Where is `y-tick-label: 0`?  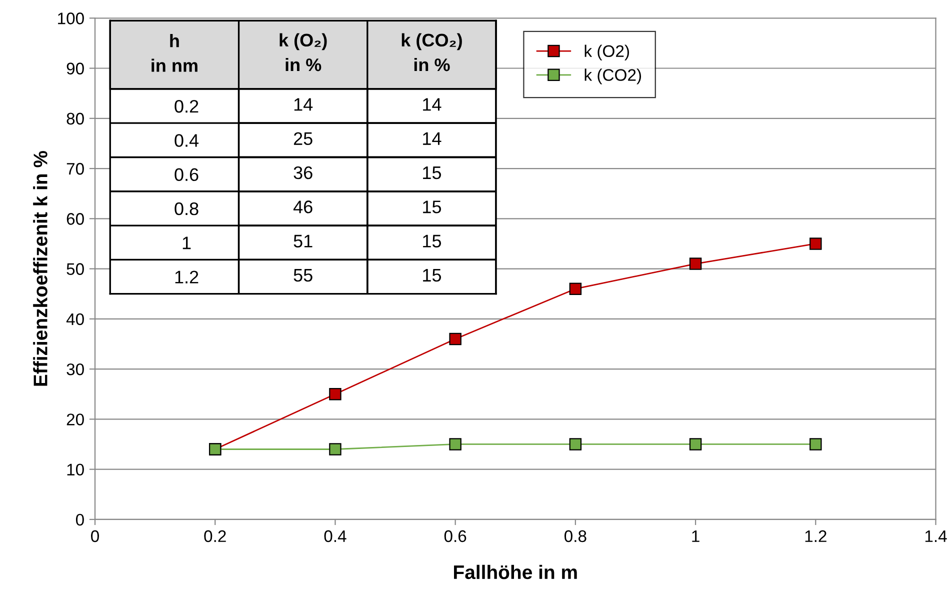 y-tick-label: 0 is located at coordinates (80, 520).